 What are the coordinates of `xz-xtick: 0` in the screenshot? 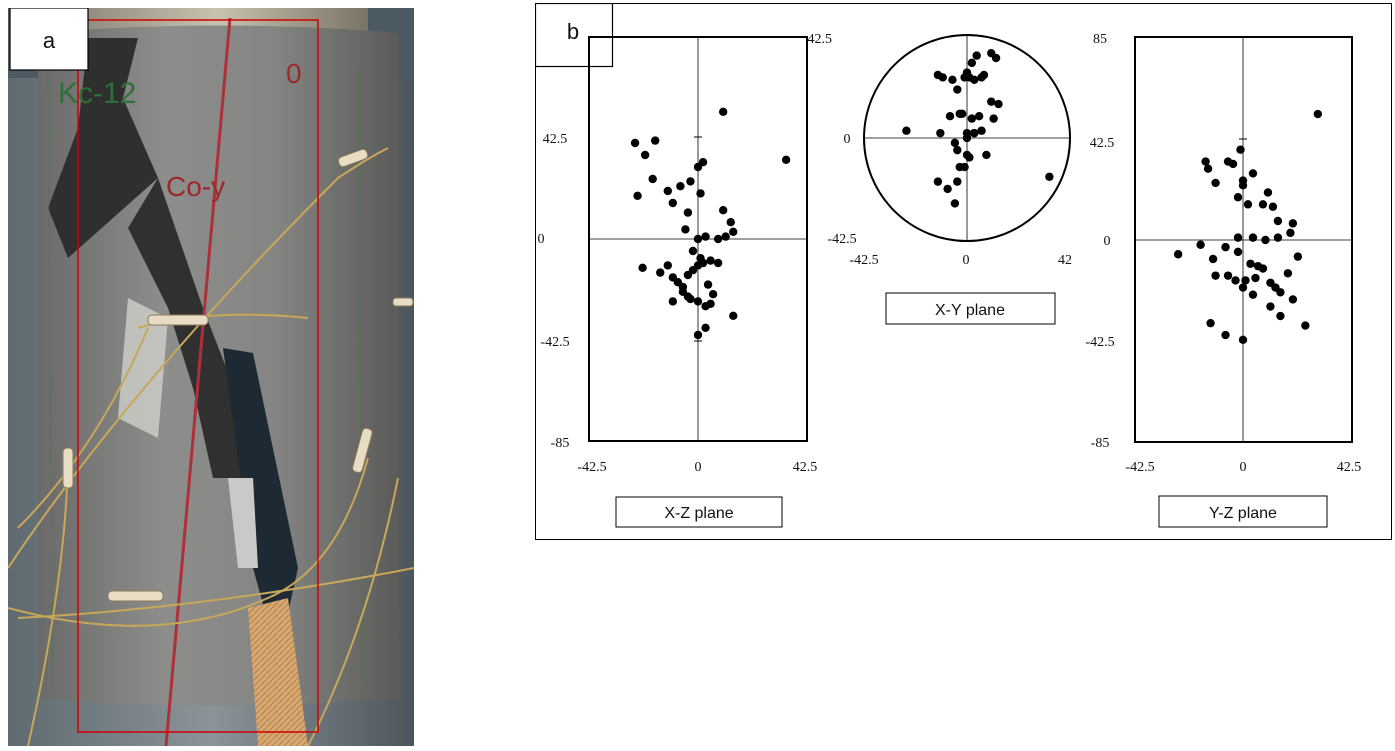 It's located at (698, 467).